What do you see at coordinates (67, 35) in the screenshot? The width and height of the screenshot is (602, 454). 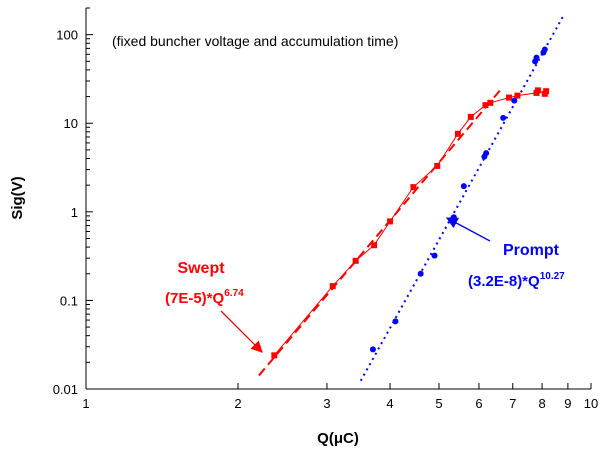 I see `y-tick-label: 100` at bounding box center [67, 35].